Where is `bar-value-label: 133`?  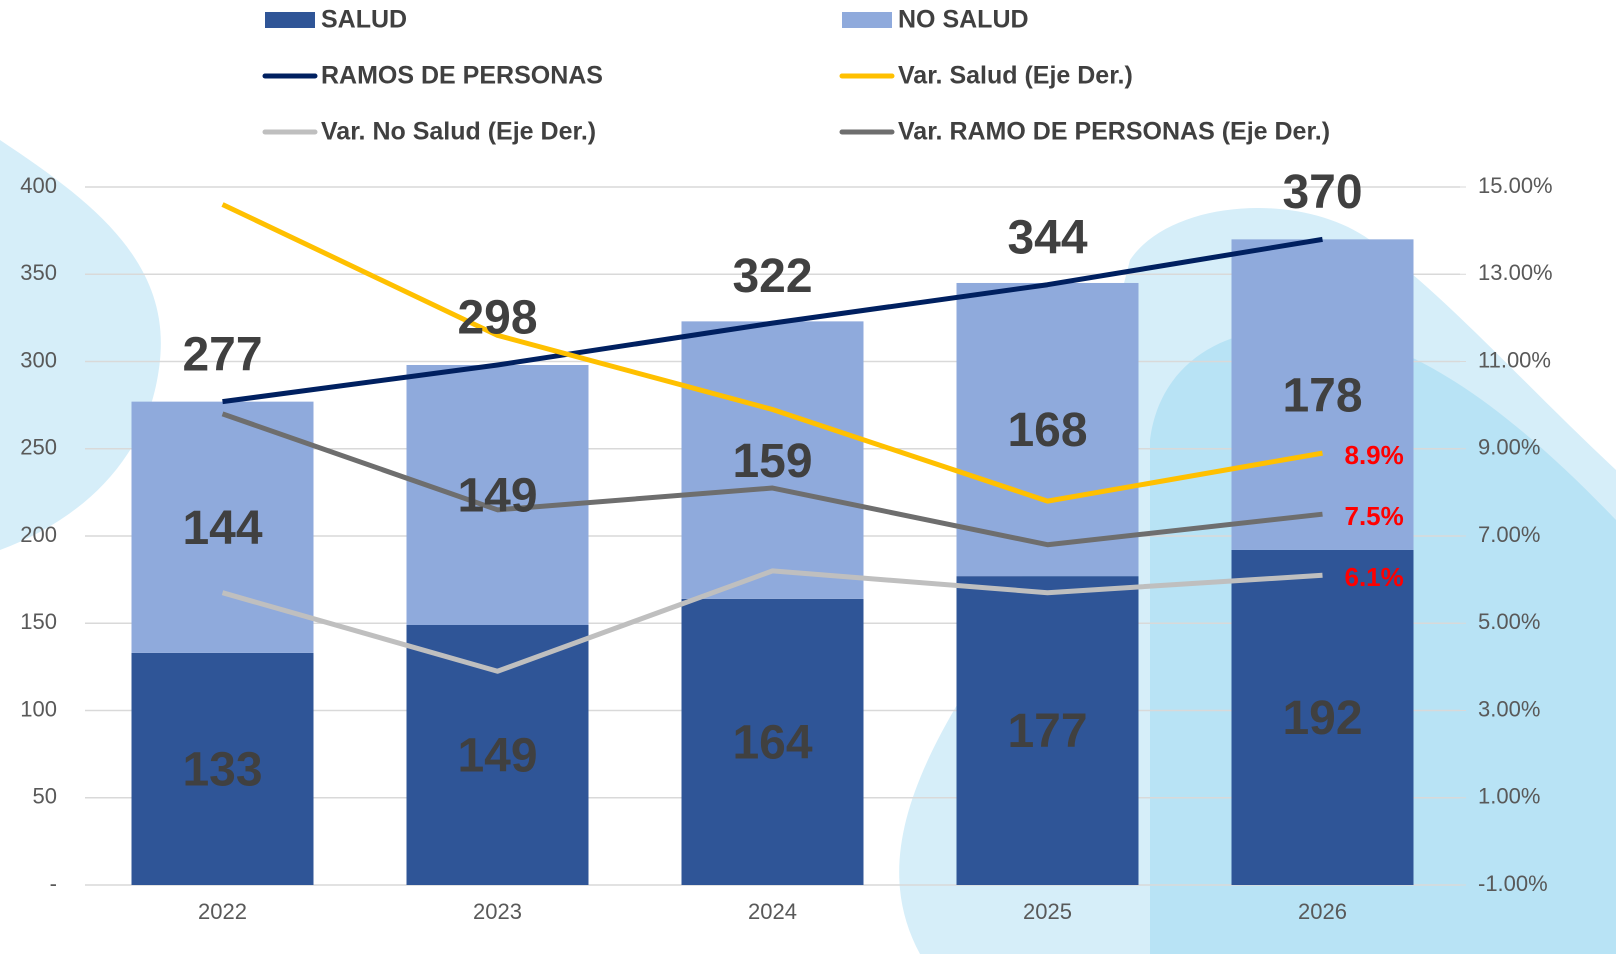 bar-value-label: 133 is located at coordinates (222, 770).